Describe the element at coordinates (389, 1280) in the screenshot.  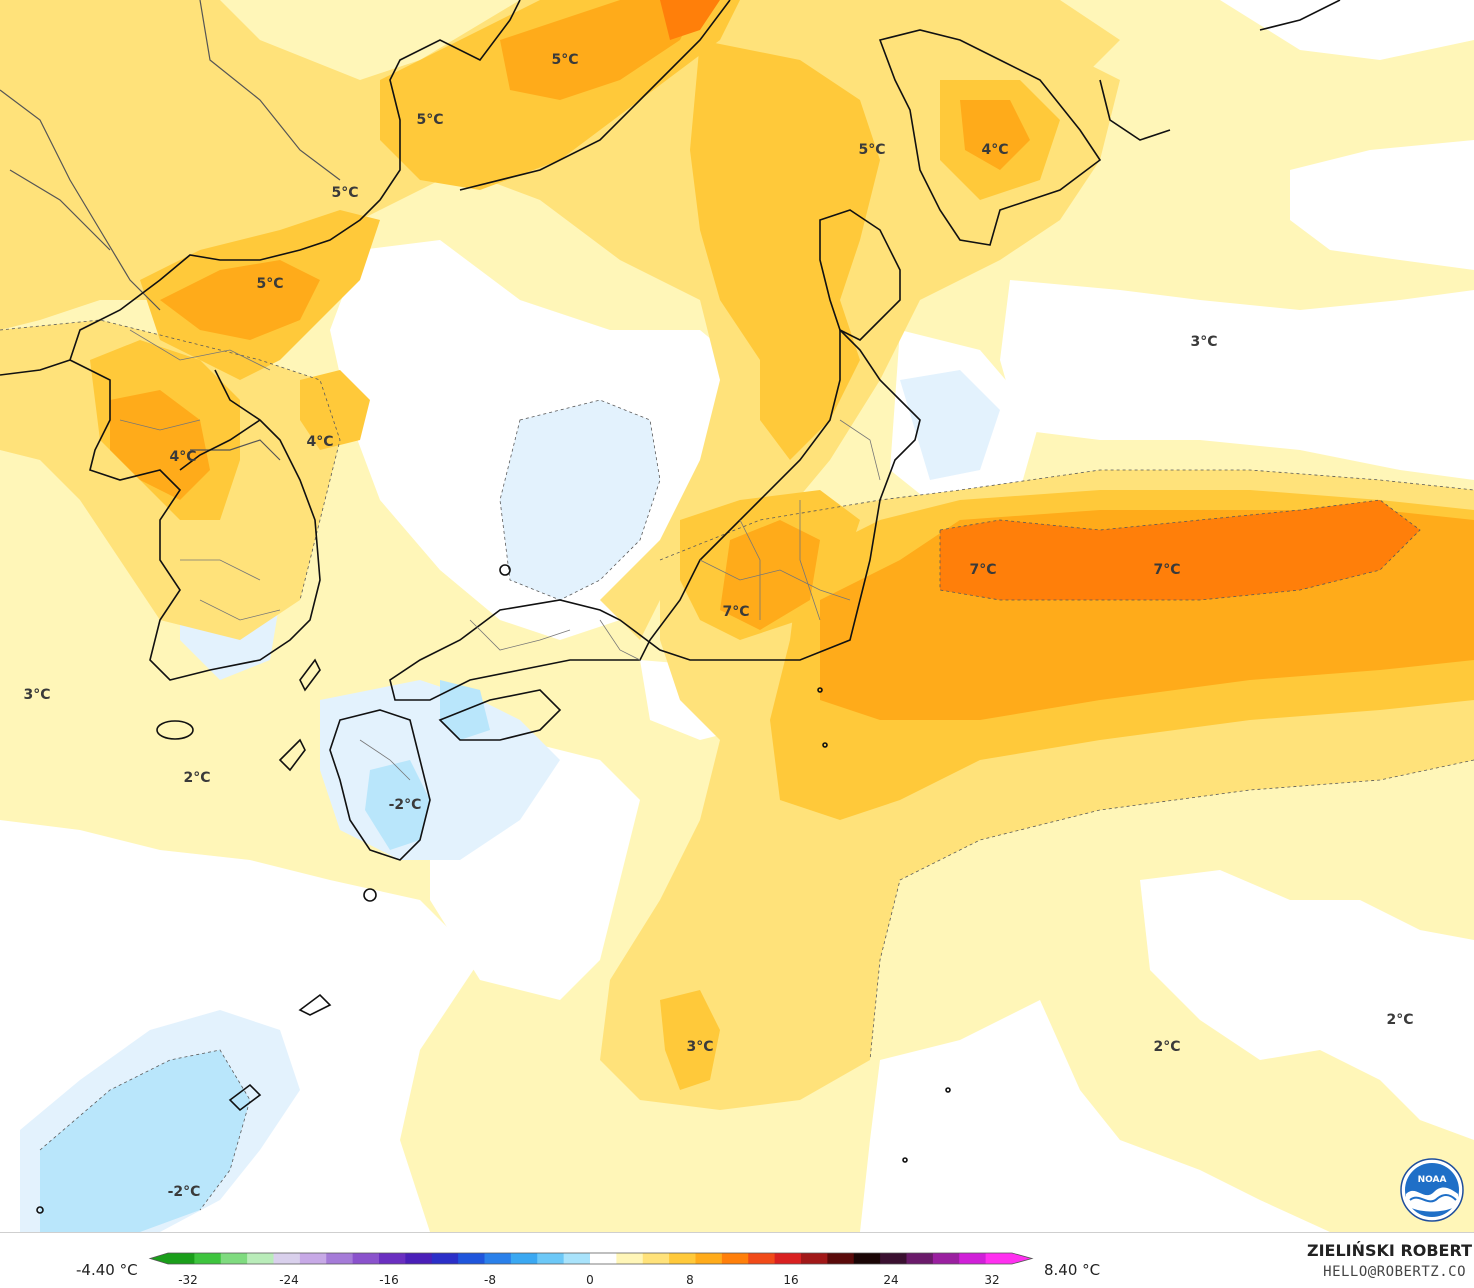
I see `legend-tick: -16` at that location.